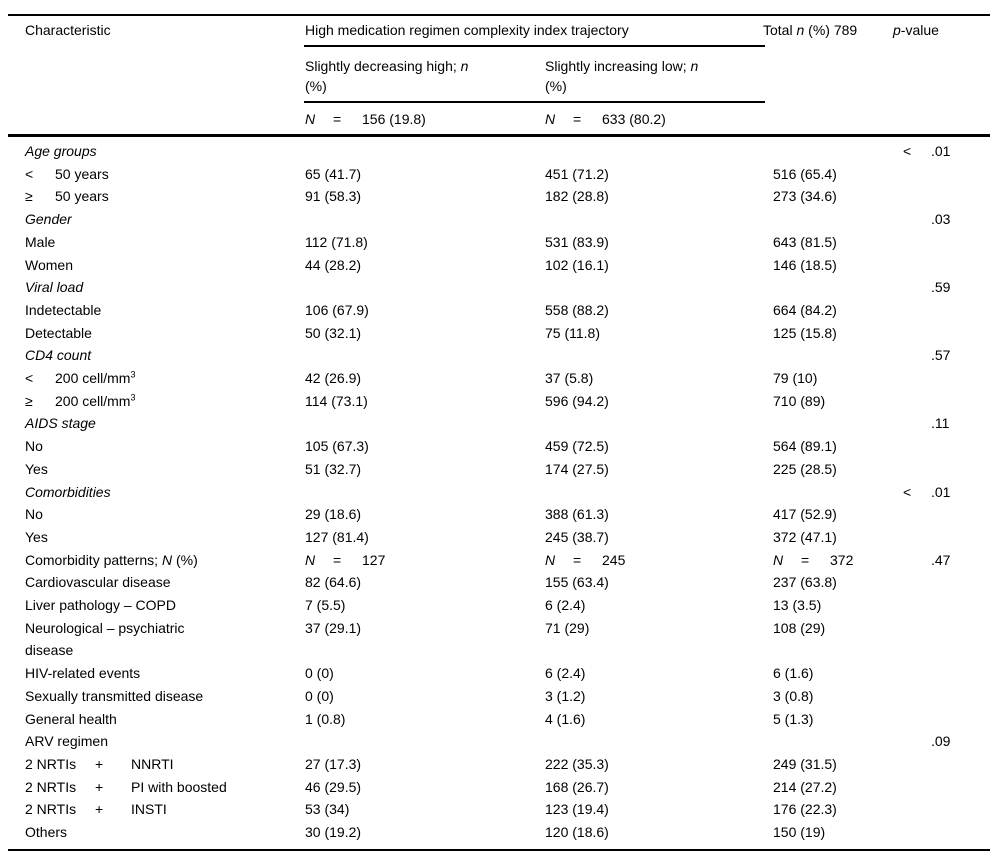  I want to click on cell-increasing: 596 (94.2), so click(577, 400).